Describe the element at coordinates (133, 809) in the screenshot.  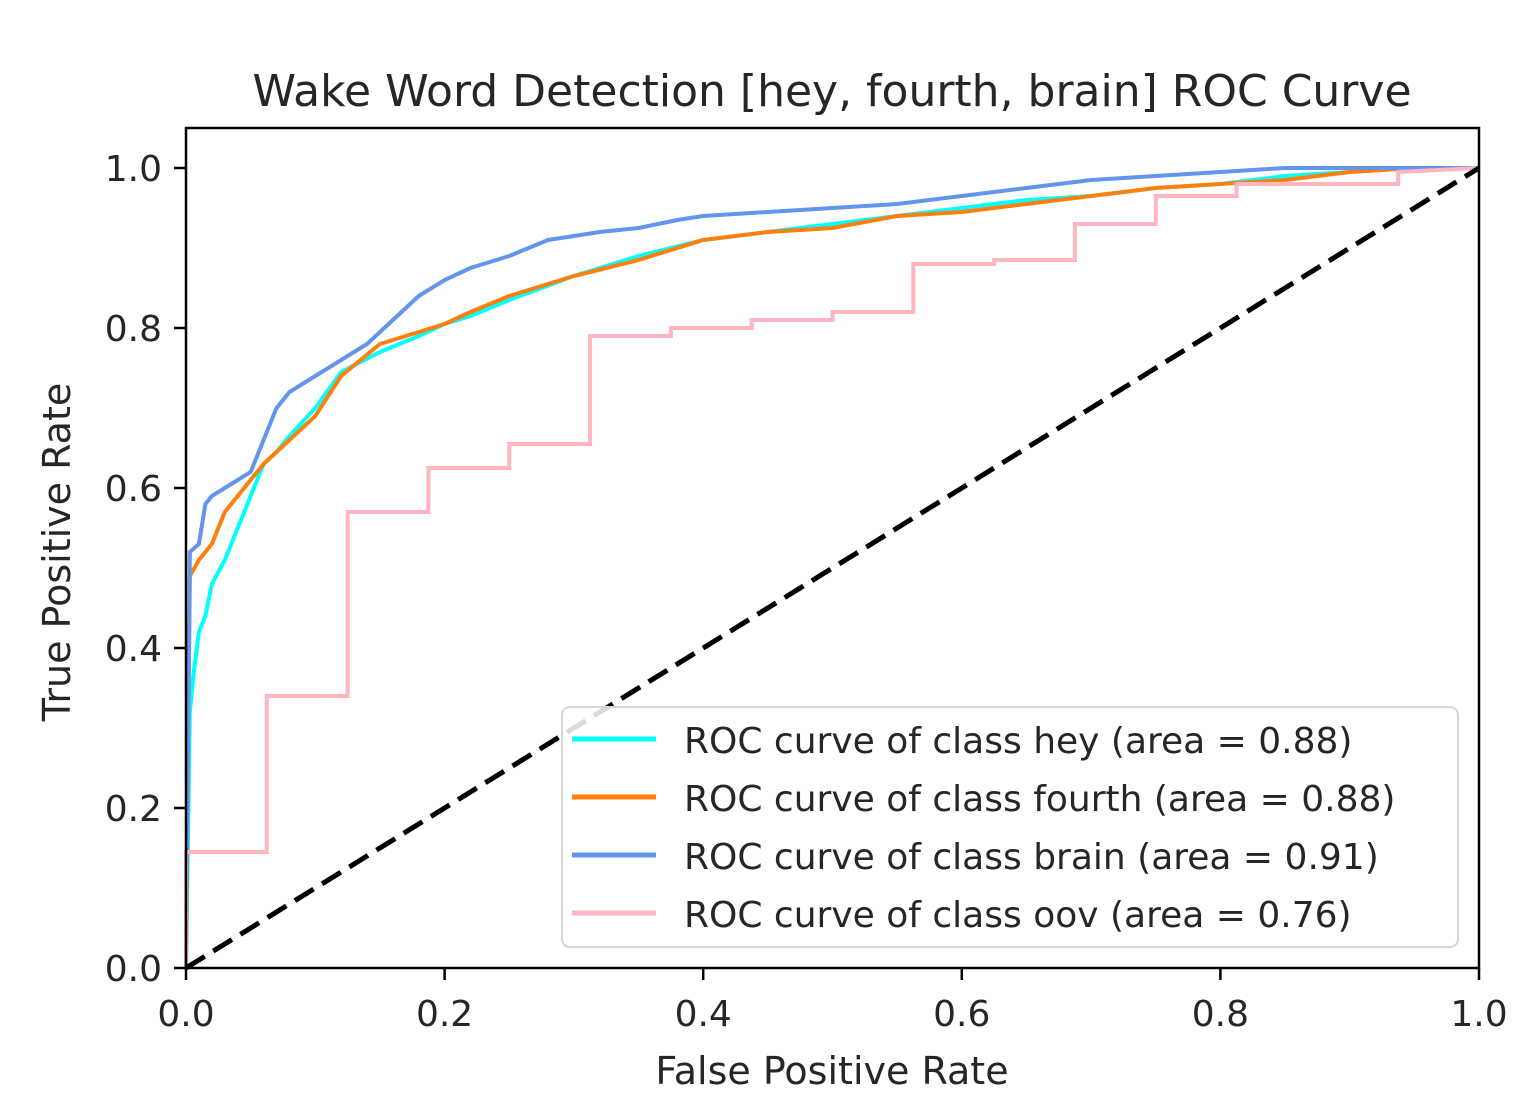
I see `y-tick-label: 0.2` at that location.